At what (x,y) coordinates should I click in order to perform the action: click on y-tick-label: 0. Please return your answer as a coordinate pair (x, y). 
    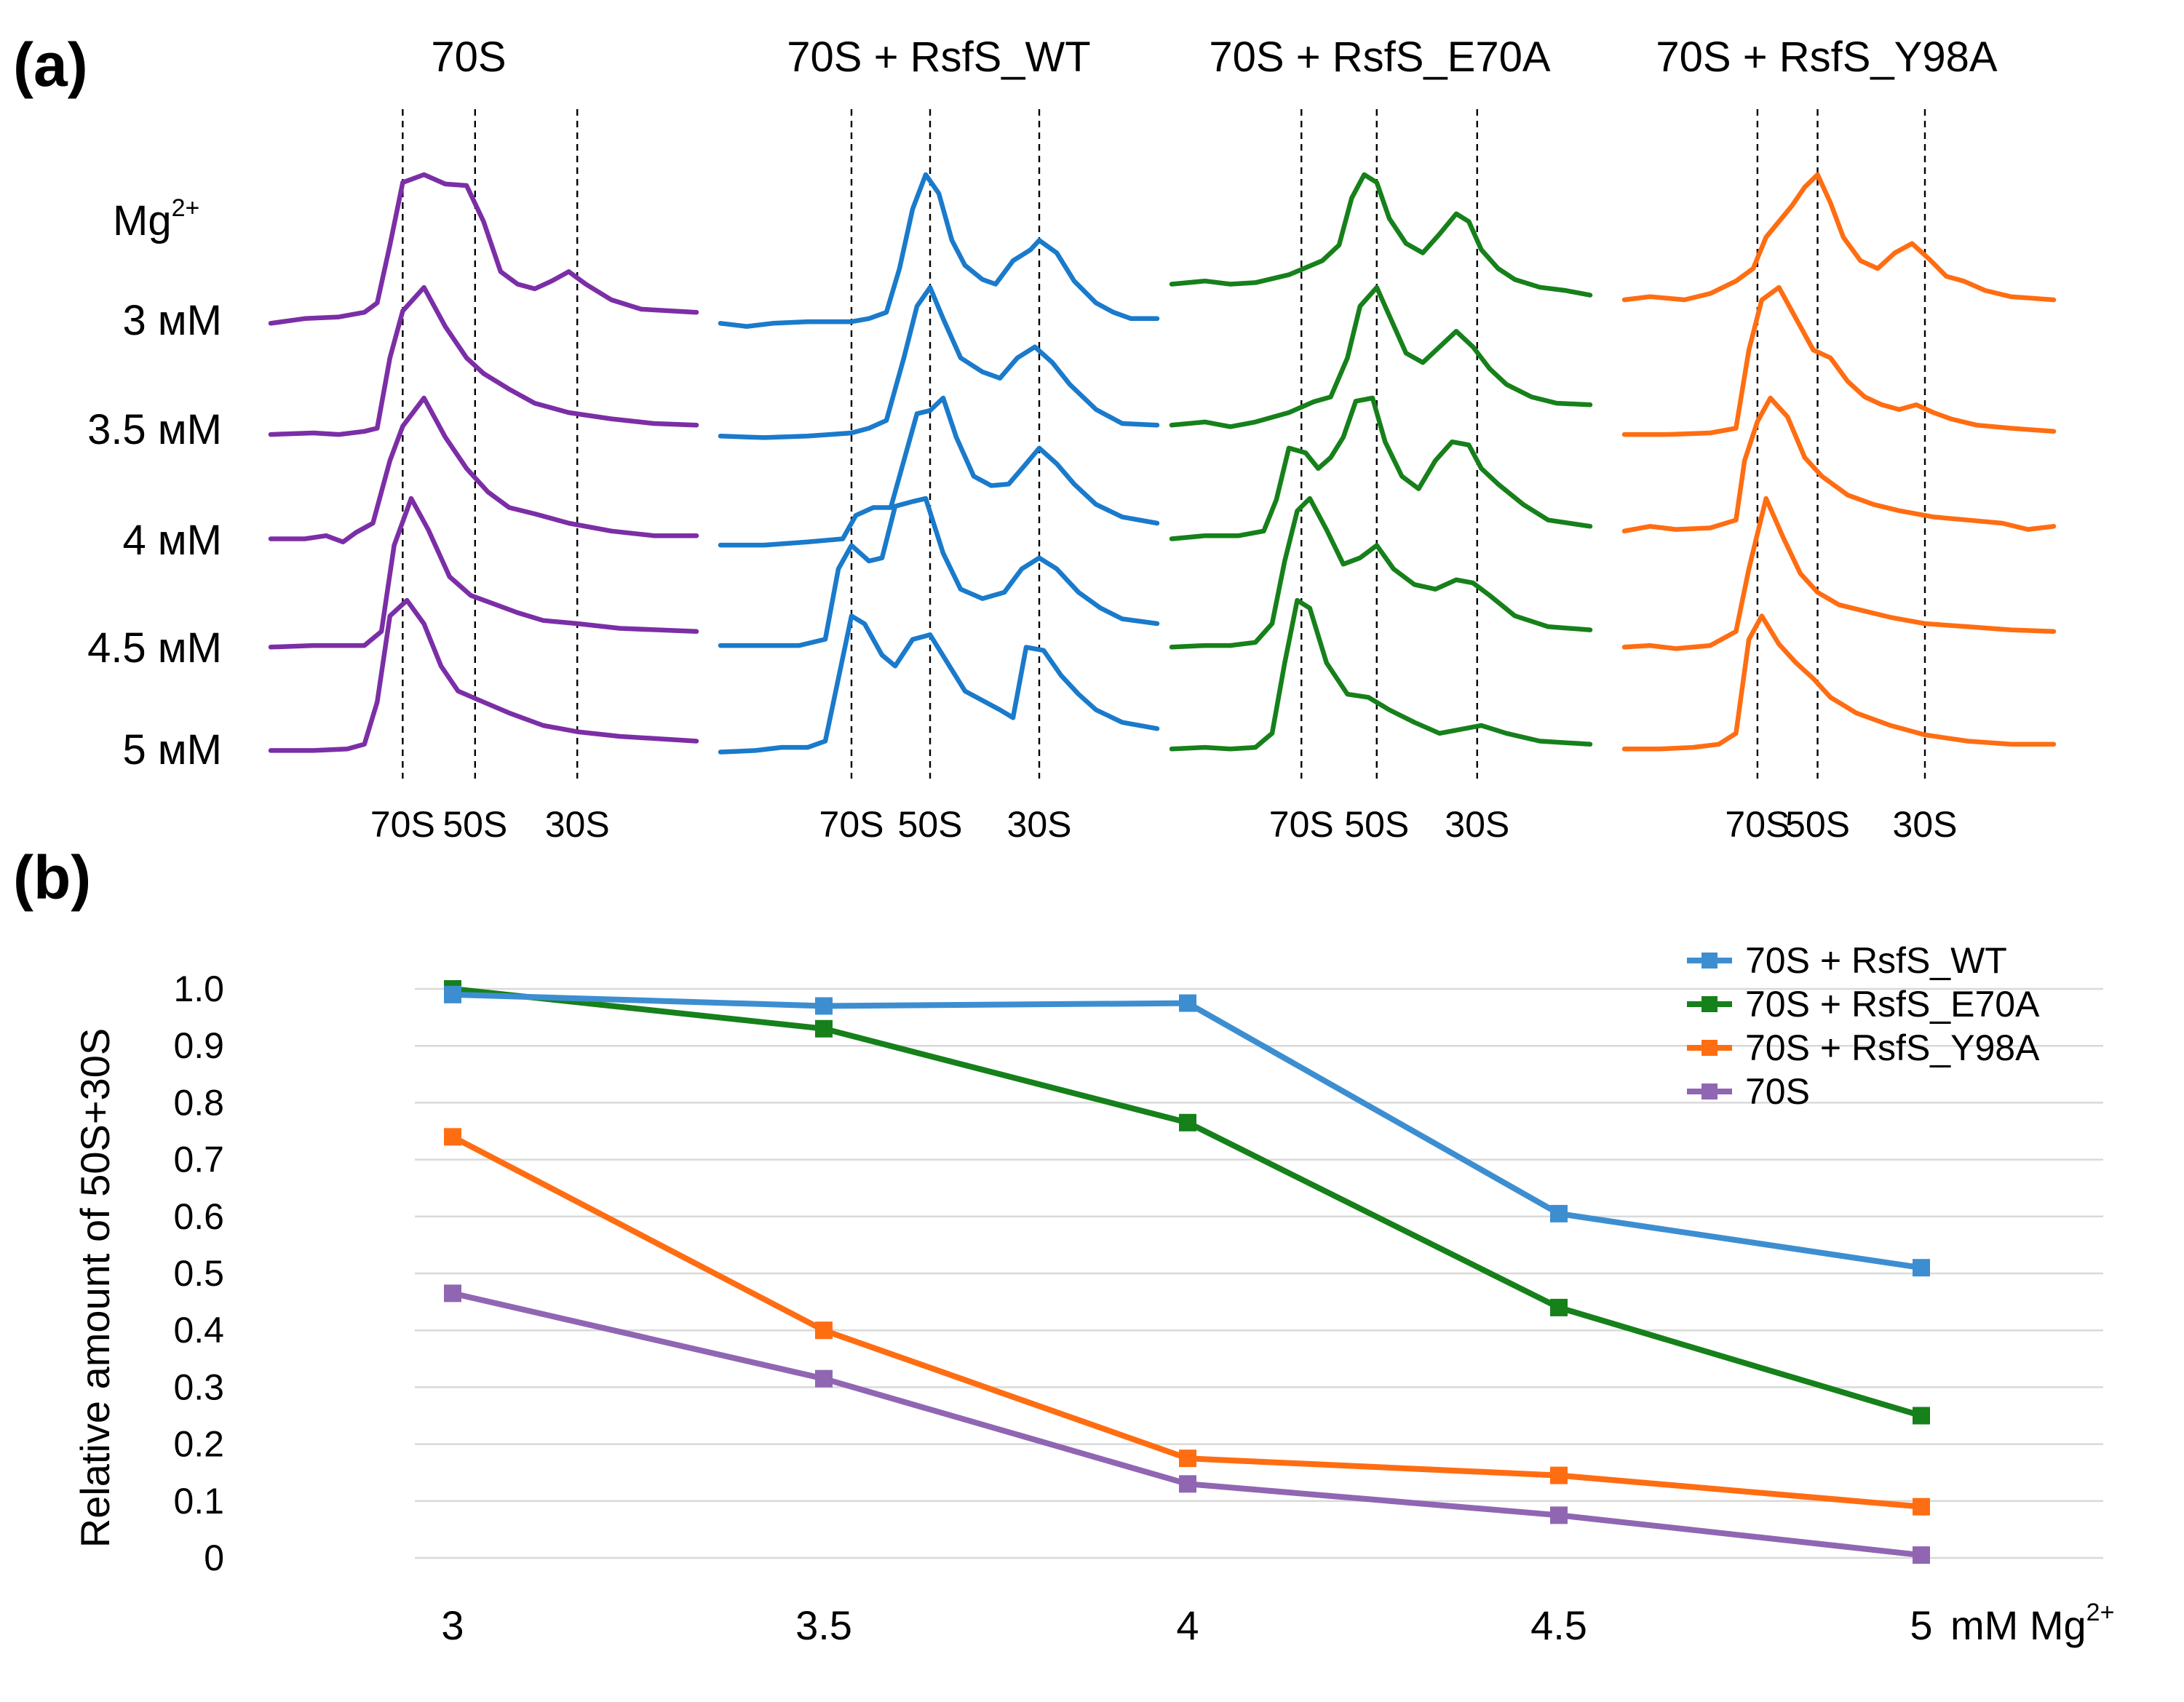
    Looking at the image, I should click on (214, 1558).